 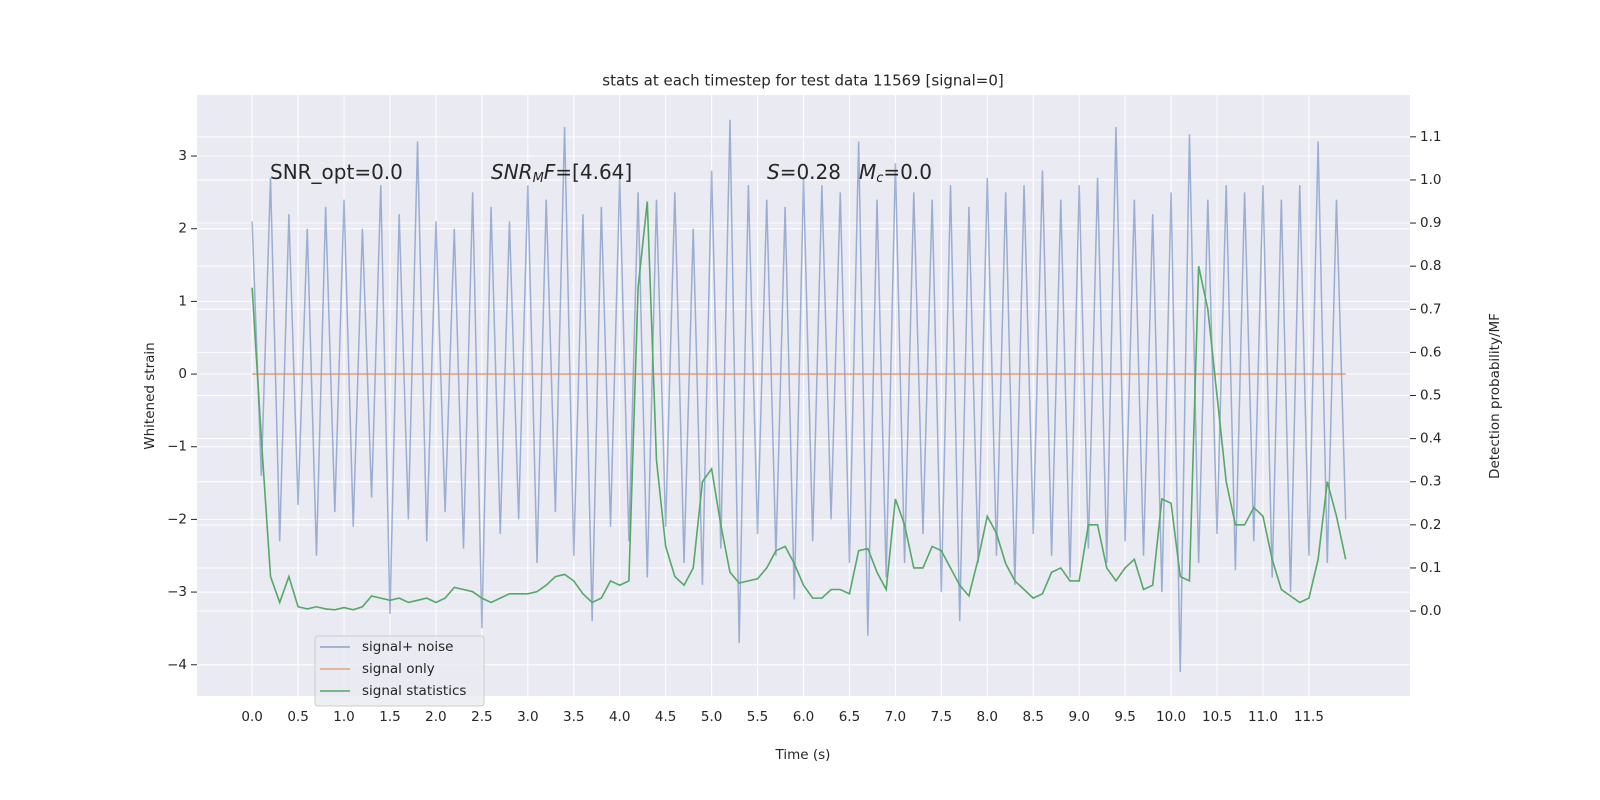 I want to click on y2-axis-label: Detection probability/MF, so click(x=1495, y=396).